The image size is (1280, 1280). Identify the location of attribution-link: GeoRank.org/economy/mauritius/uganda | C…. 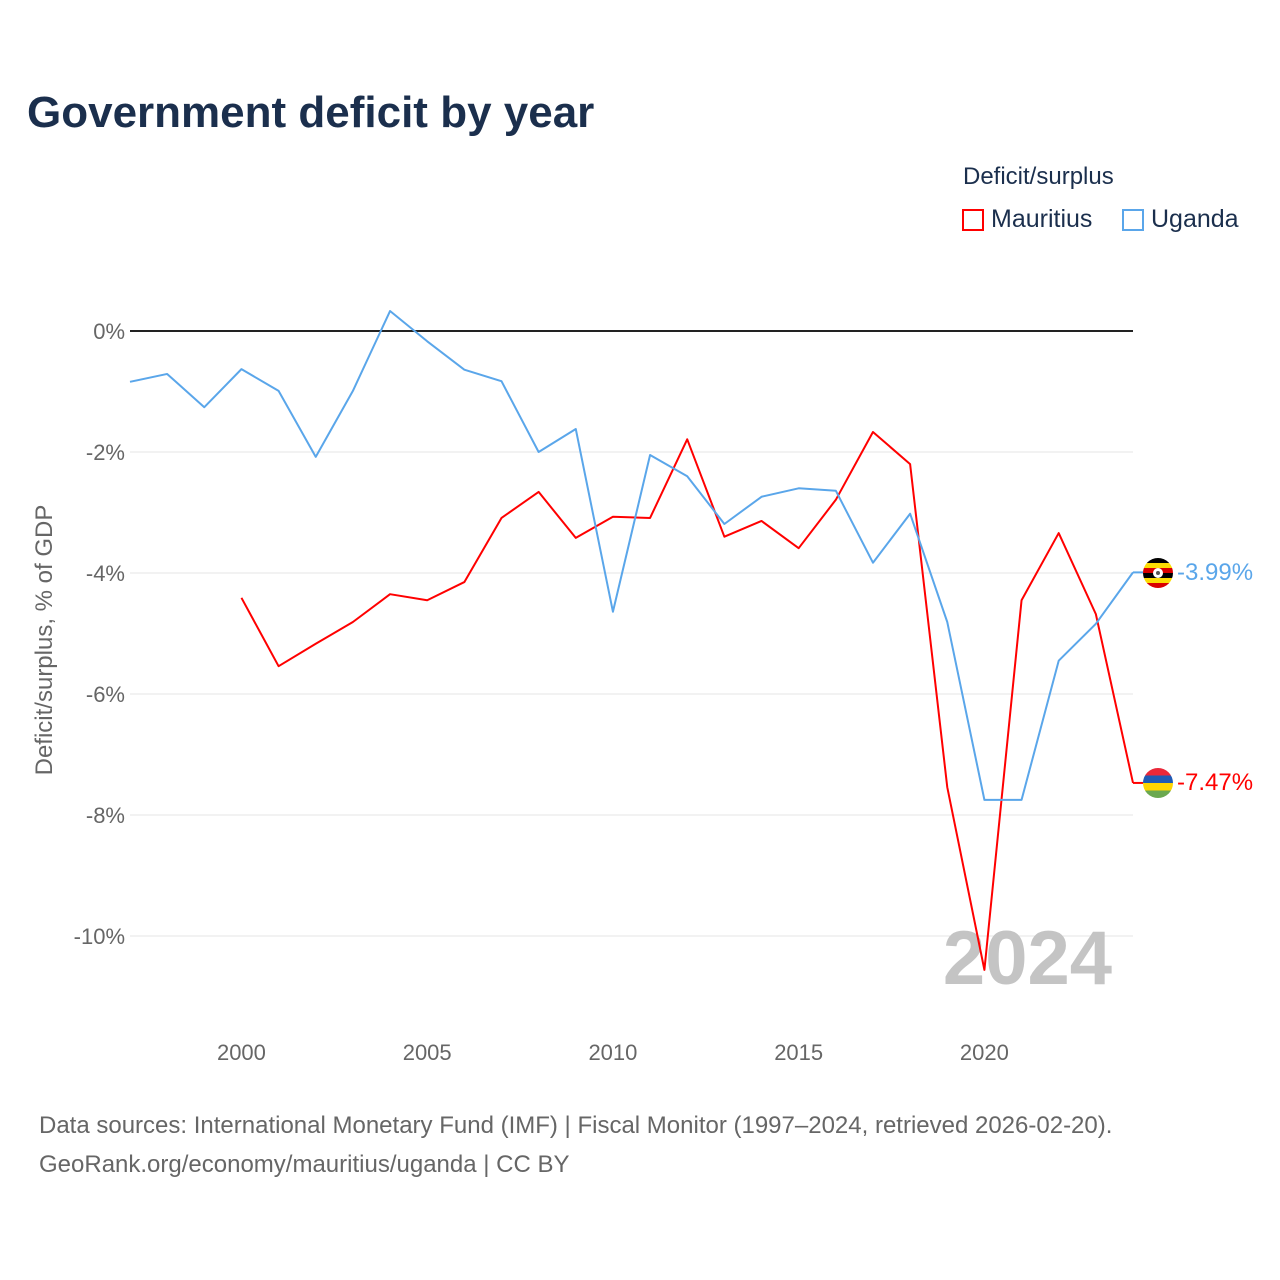
(304, 1164).